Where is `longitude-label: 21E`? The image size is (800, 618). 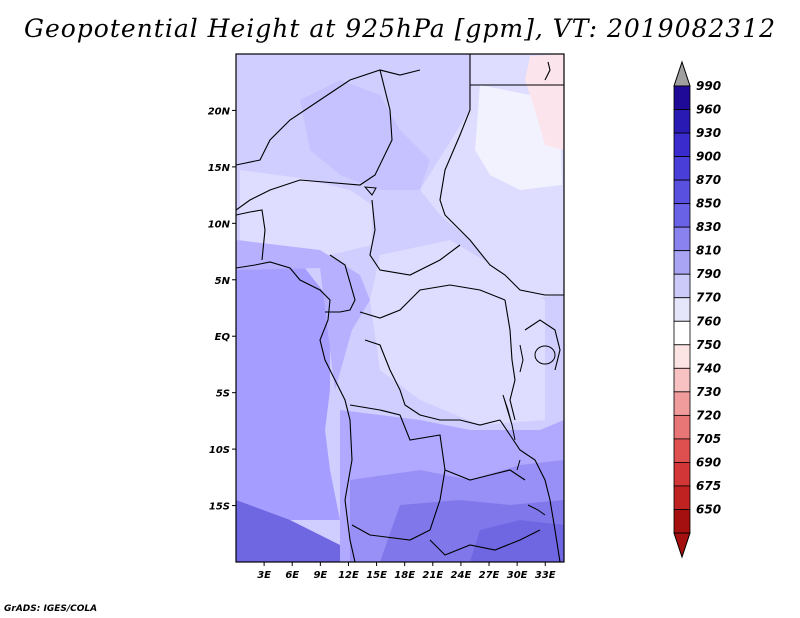
longitude-label: 21E is located at coordinates (432, 575).